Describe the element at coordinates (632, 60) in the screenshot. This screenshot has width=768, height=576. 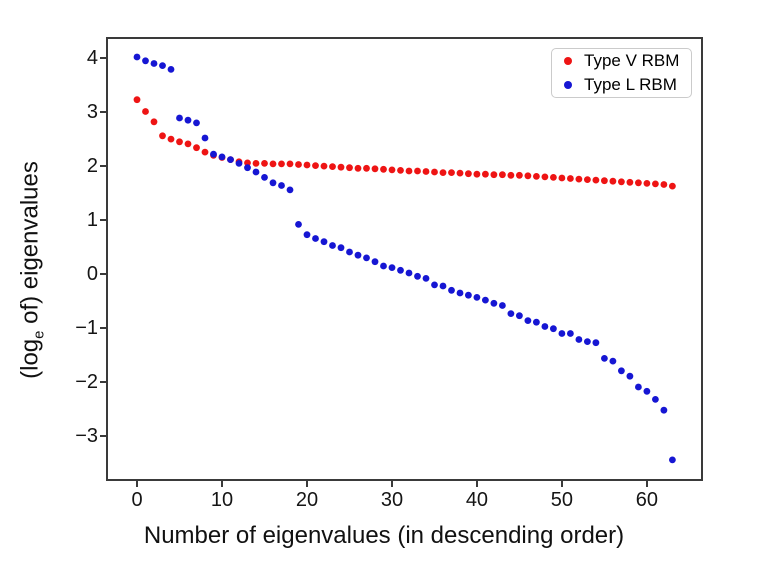
I see `legend-label: Type V RBM` at that location.